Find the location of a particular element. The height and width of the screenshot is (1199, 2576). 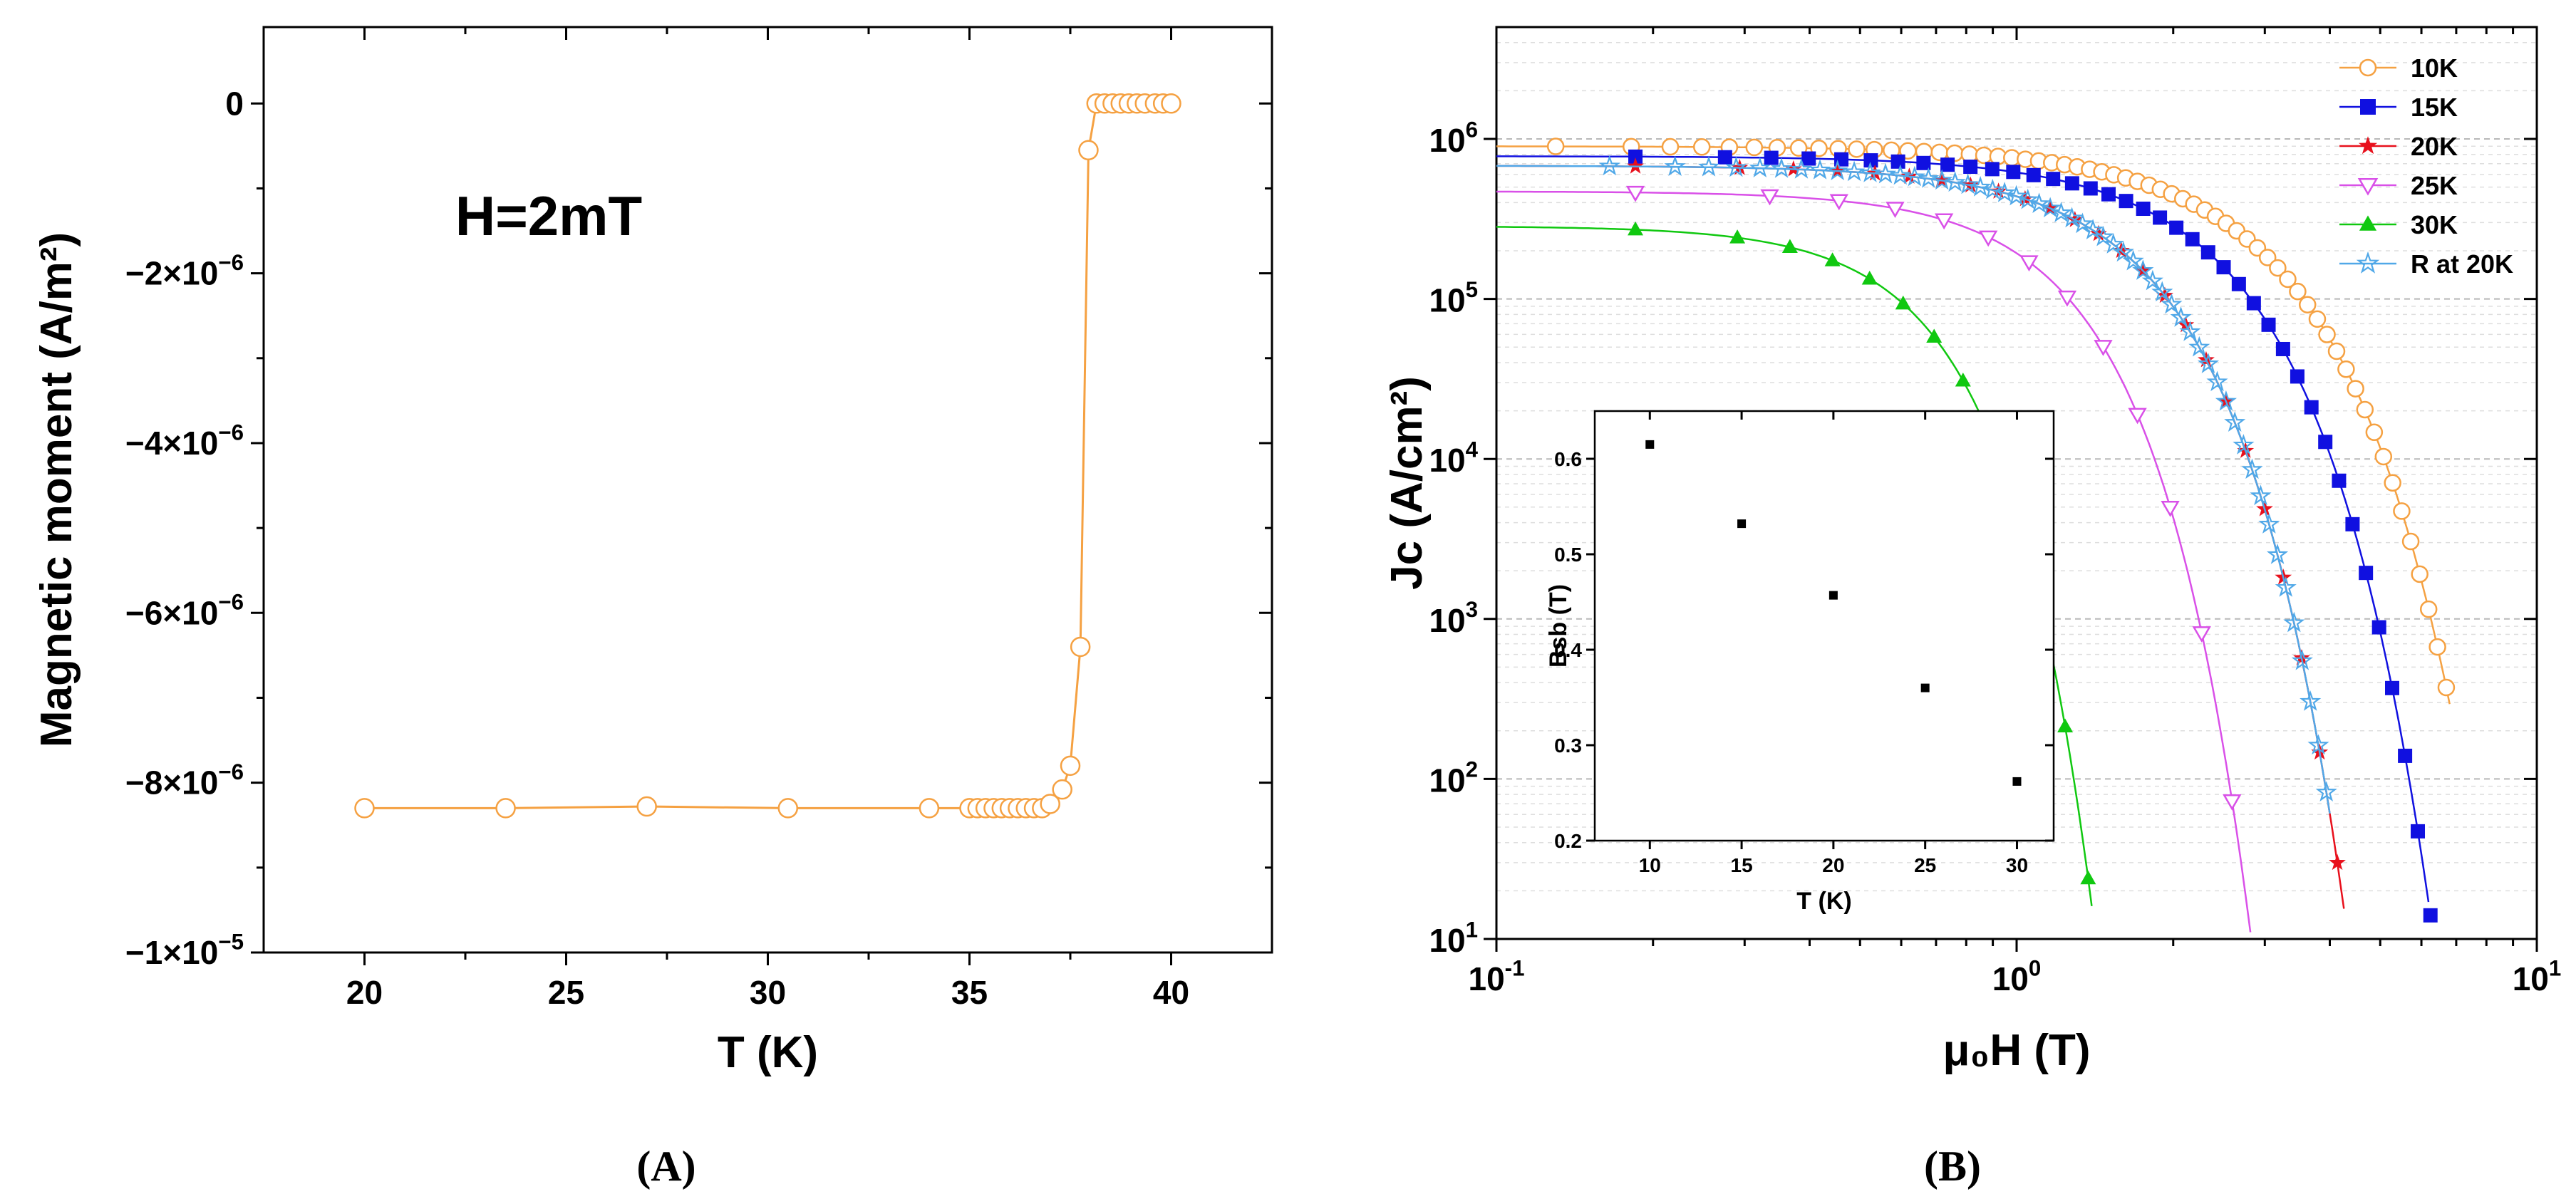

y-tick-label: 102 is located at coordinates (1454, 778).